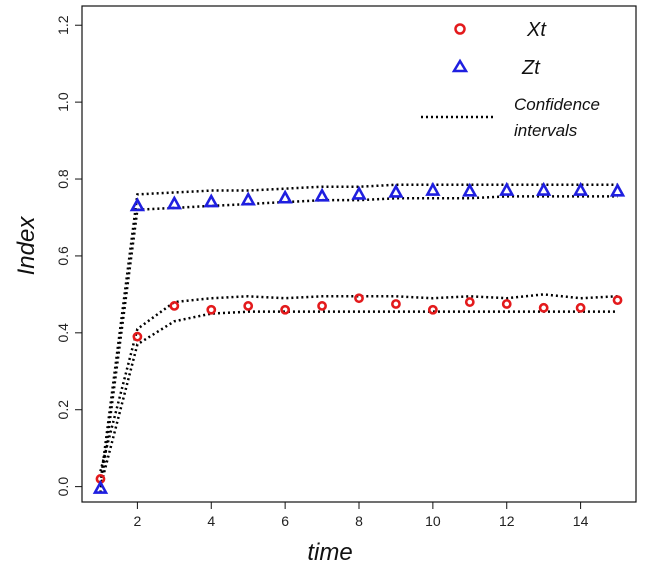  I want to click on x-axis: 2 4 6 8 10 12 14, so click(361, 515).